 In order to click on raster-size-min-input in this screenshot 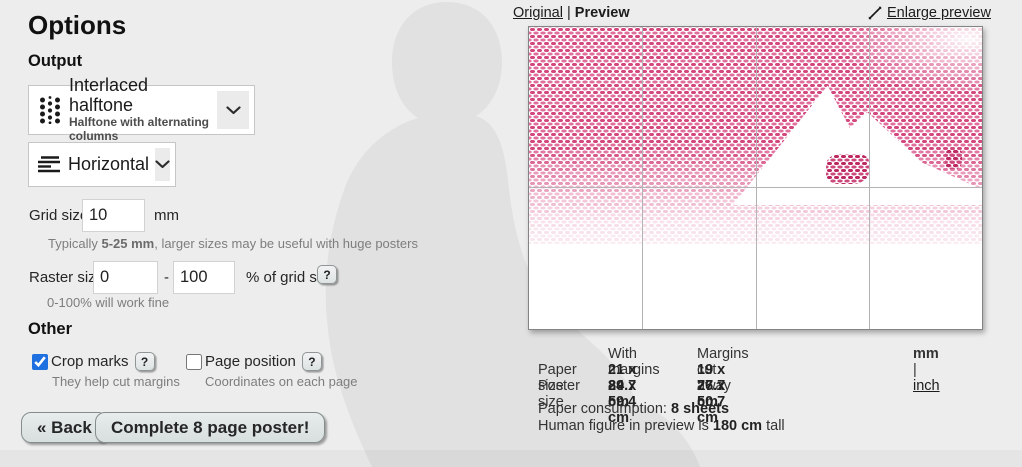, I will do `click(125, 277)`.